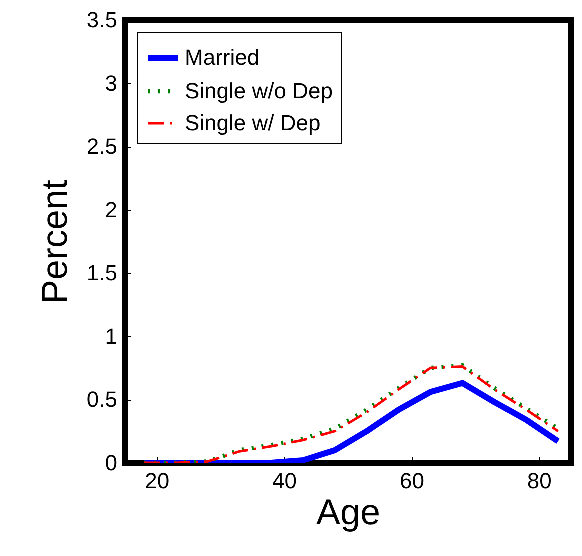 This screenshot has height=556, width=582. Describe the element at coordinates (102, 399) in the screenshot. I see `y-tick-label: 0.5` at that location.